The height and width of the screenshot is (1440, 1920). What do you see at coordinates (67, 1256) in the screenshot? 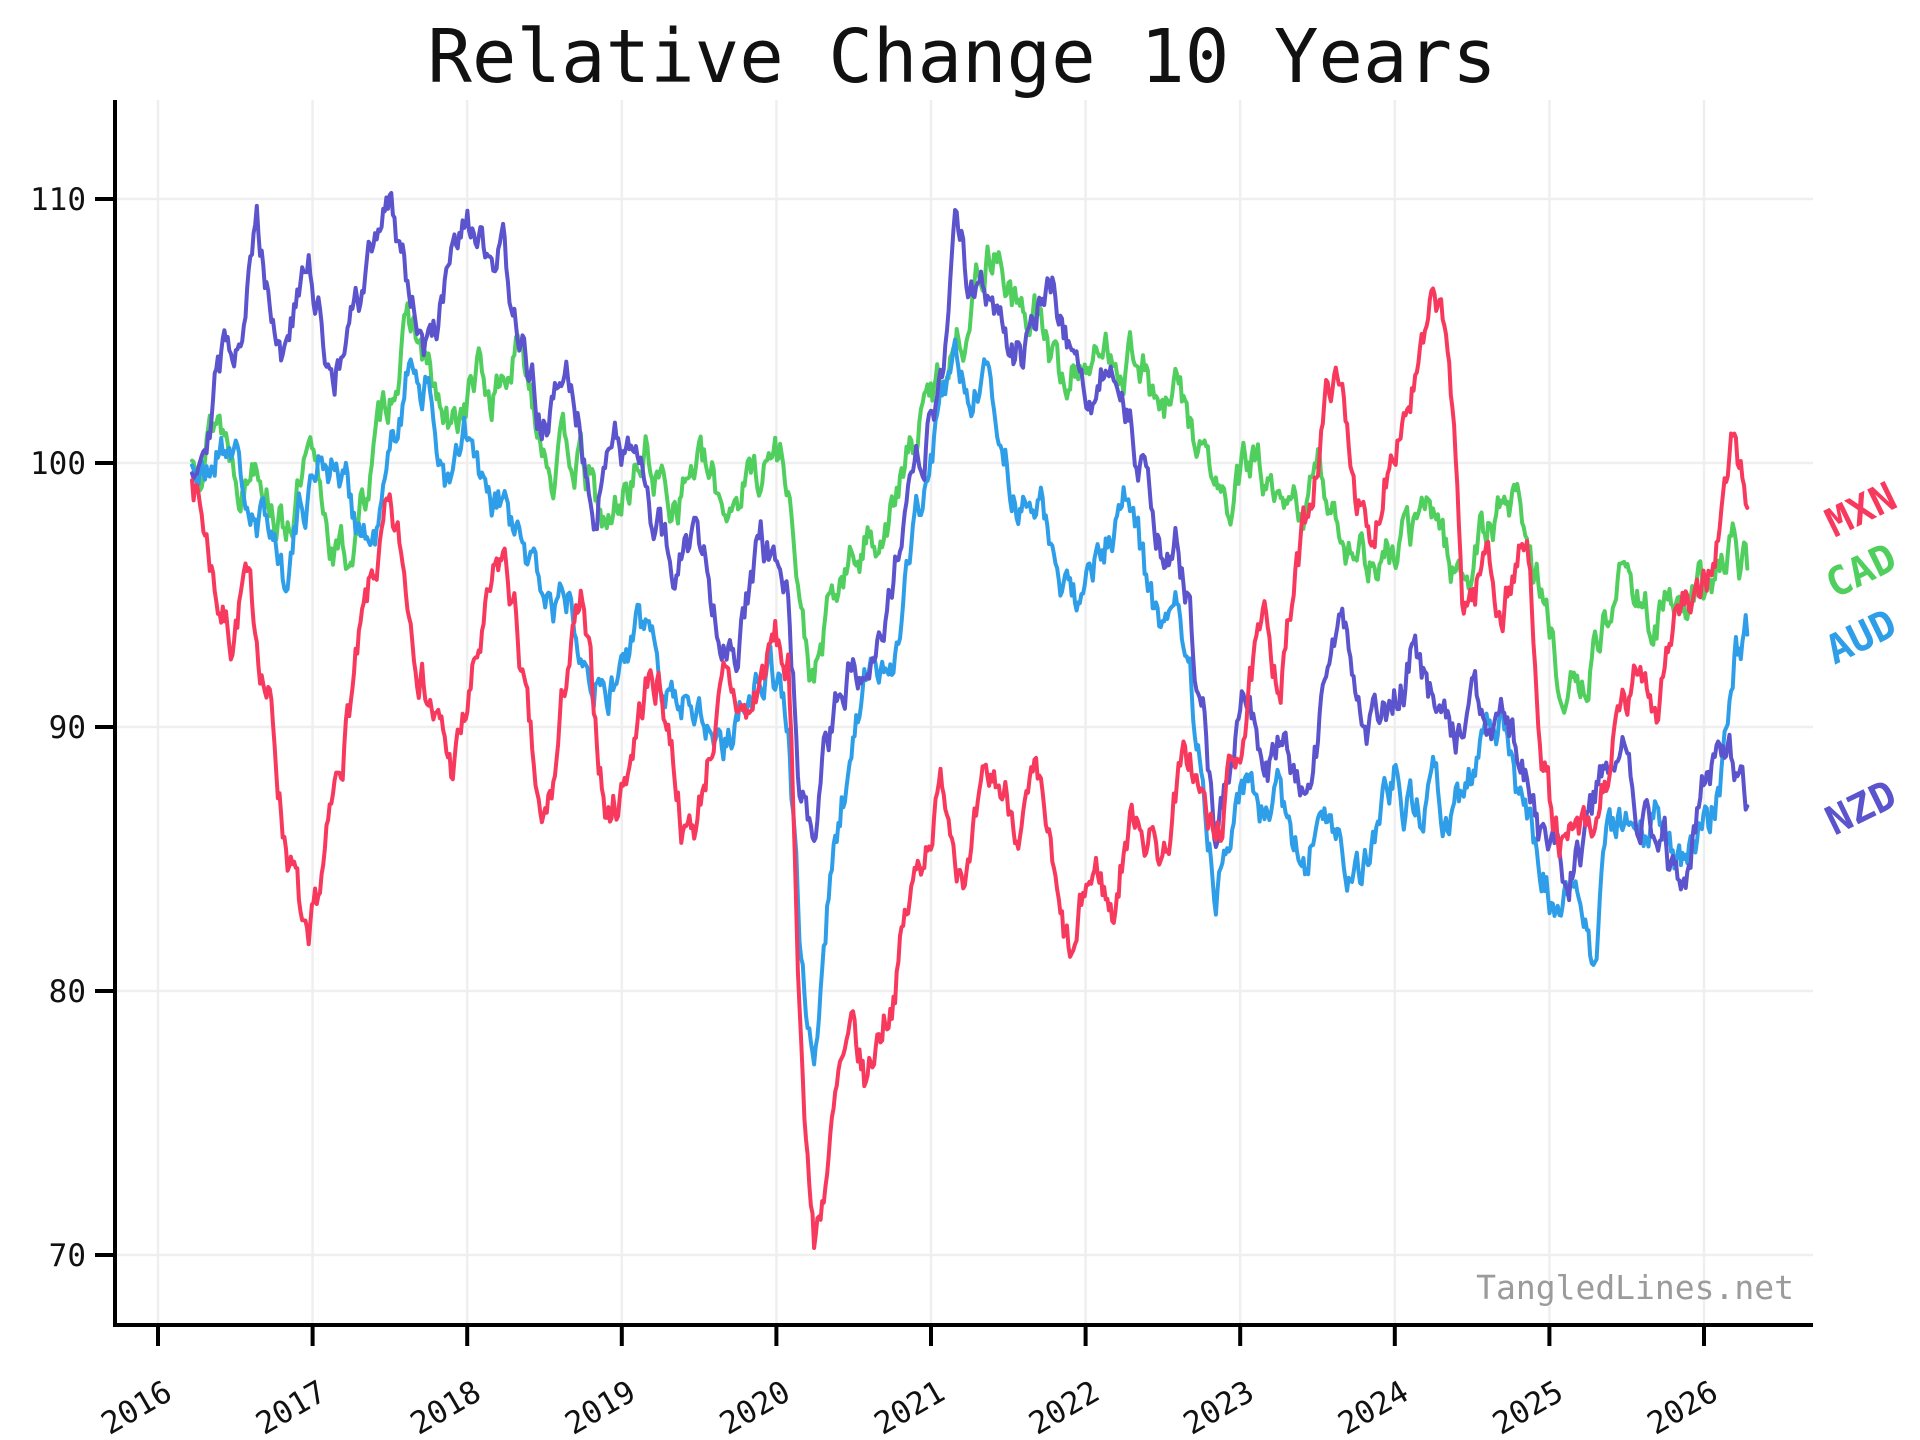
I see `y-tick-label: 70` at bounding box center [67, 1256].